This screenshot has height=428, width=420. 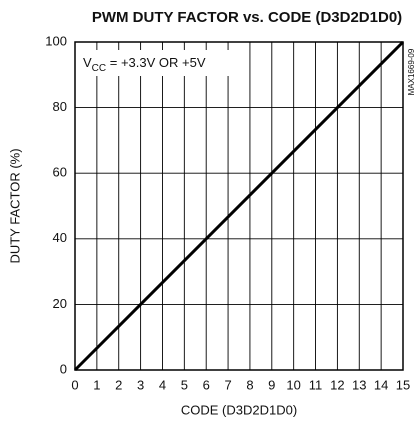 I want to click on x-tick-label: 7, so click(x=227, y=384).